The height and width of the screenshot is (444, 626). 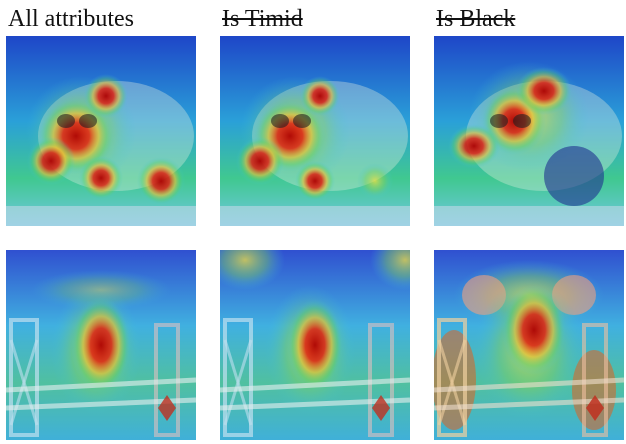 I want to click on panda-heatmap-is-timid, so click(x=315, y=131).